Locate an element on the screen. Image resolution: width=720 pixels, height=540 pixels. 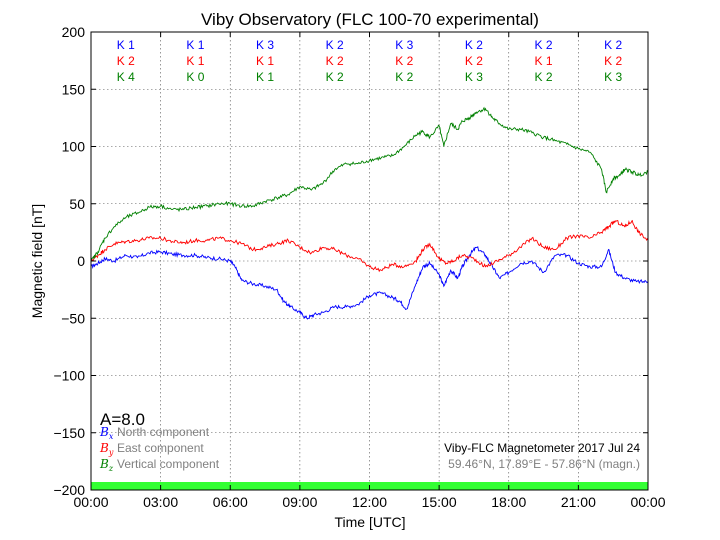
a-index-label: A=8.0 is located at coordinates (122, 419).